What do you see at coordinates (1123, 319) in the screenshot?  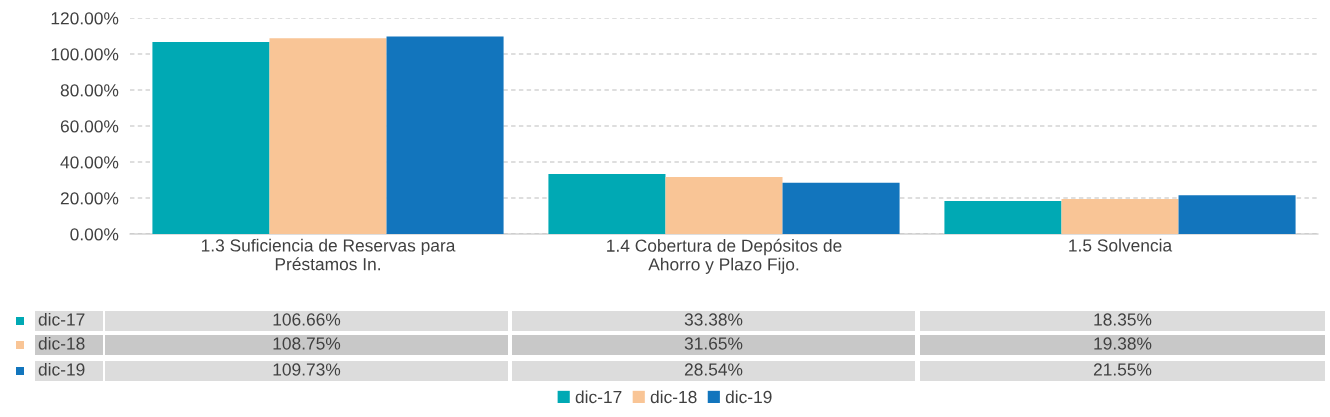 I see `data-label: 18.35%` at bounding box center [1123, 319].